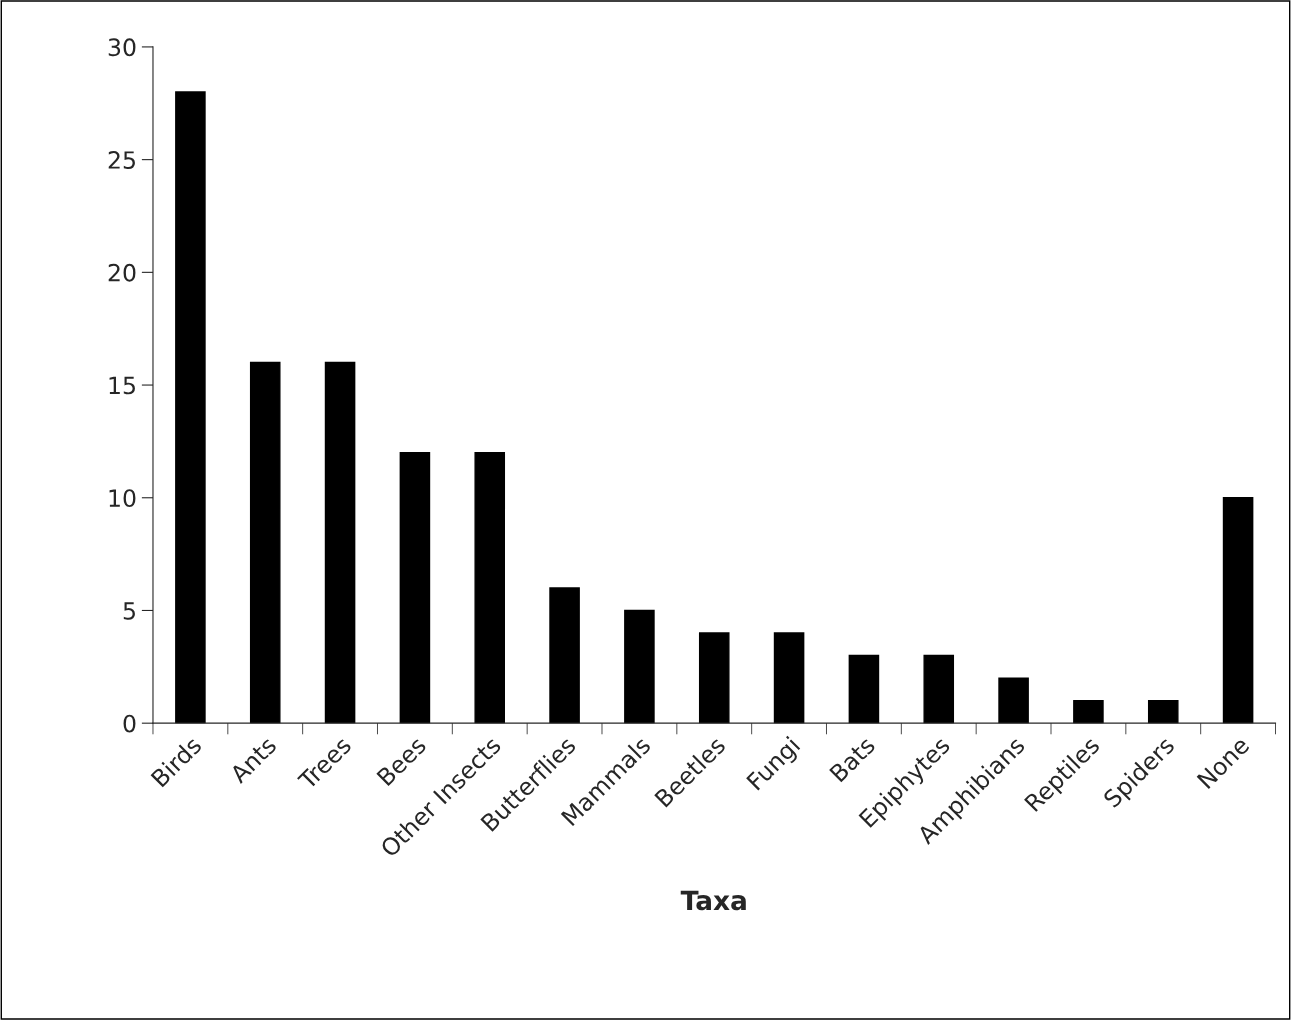 This screenshot has height=1020, width=1291. What do you see at coordinates (122, 272) in the screenshot?
I see `y-tick-label: 20` at bounding box center [122, 272].